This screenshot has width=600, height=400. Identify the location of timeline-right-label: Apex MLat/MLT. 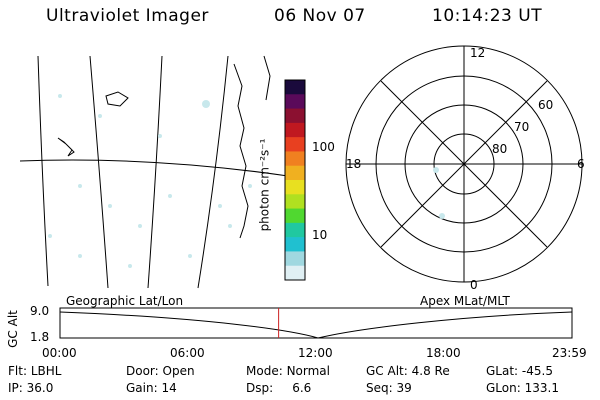
(465, 301).